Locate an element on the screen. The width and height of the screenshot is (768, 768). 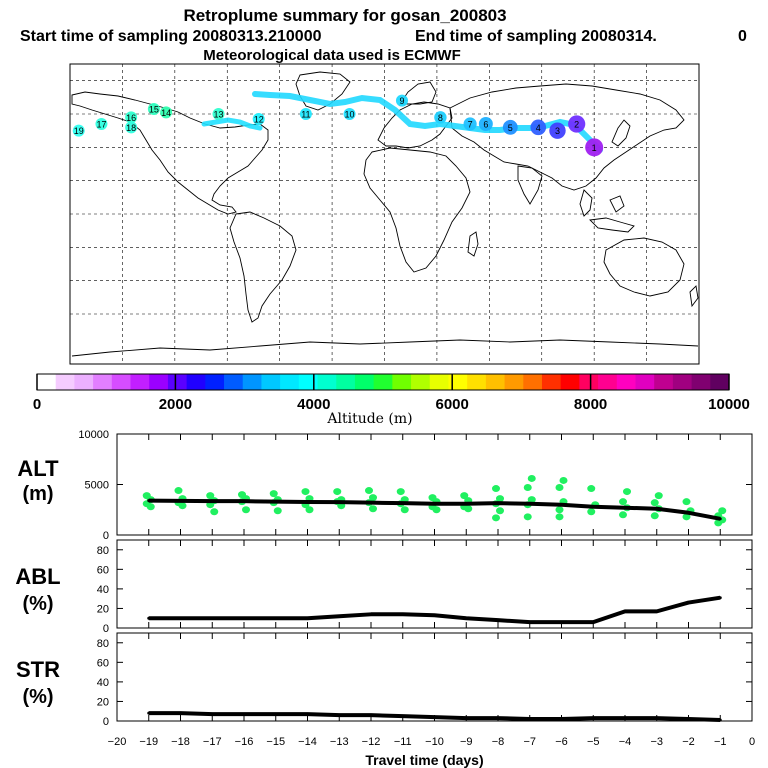
x-tick-label: −19 is located at coordinates (148, 742).